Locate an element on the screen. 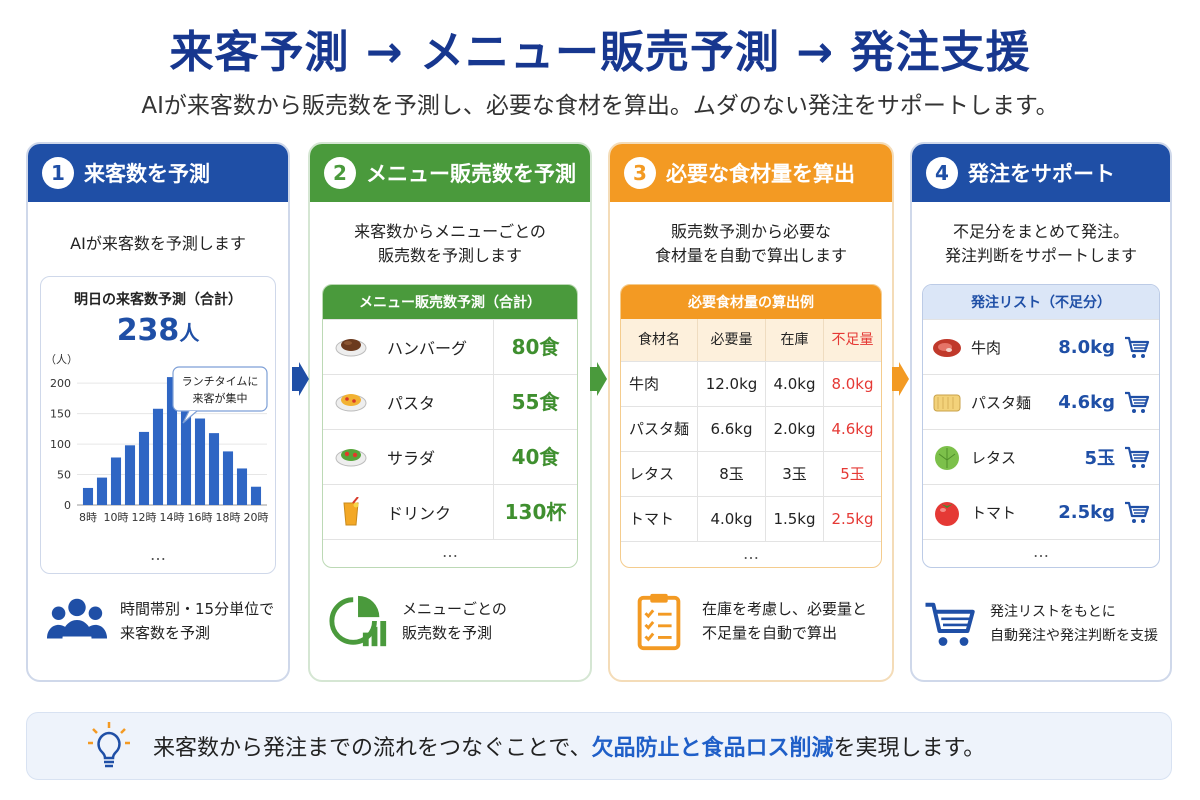 The height and width of the screenshot is (800, 1200). ingredient-cell: 3玉 is located at coordinates (794, 474).